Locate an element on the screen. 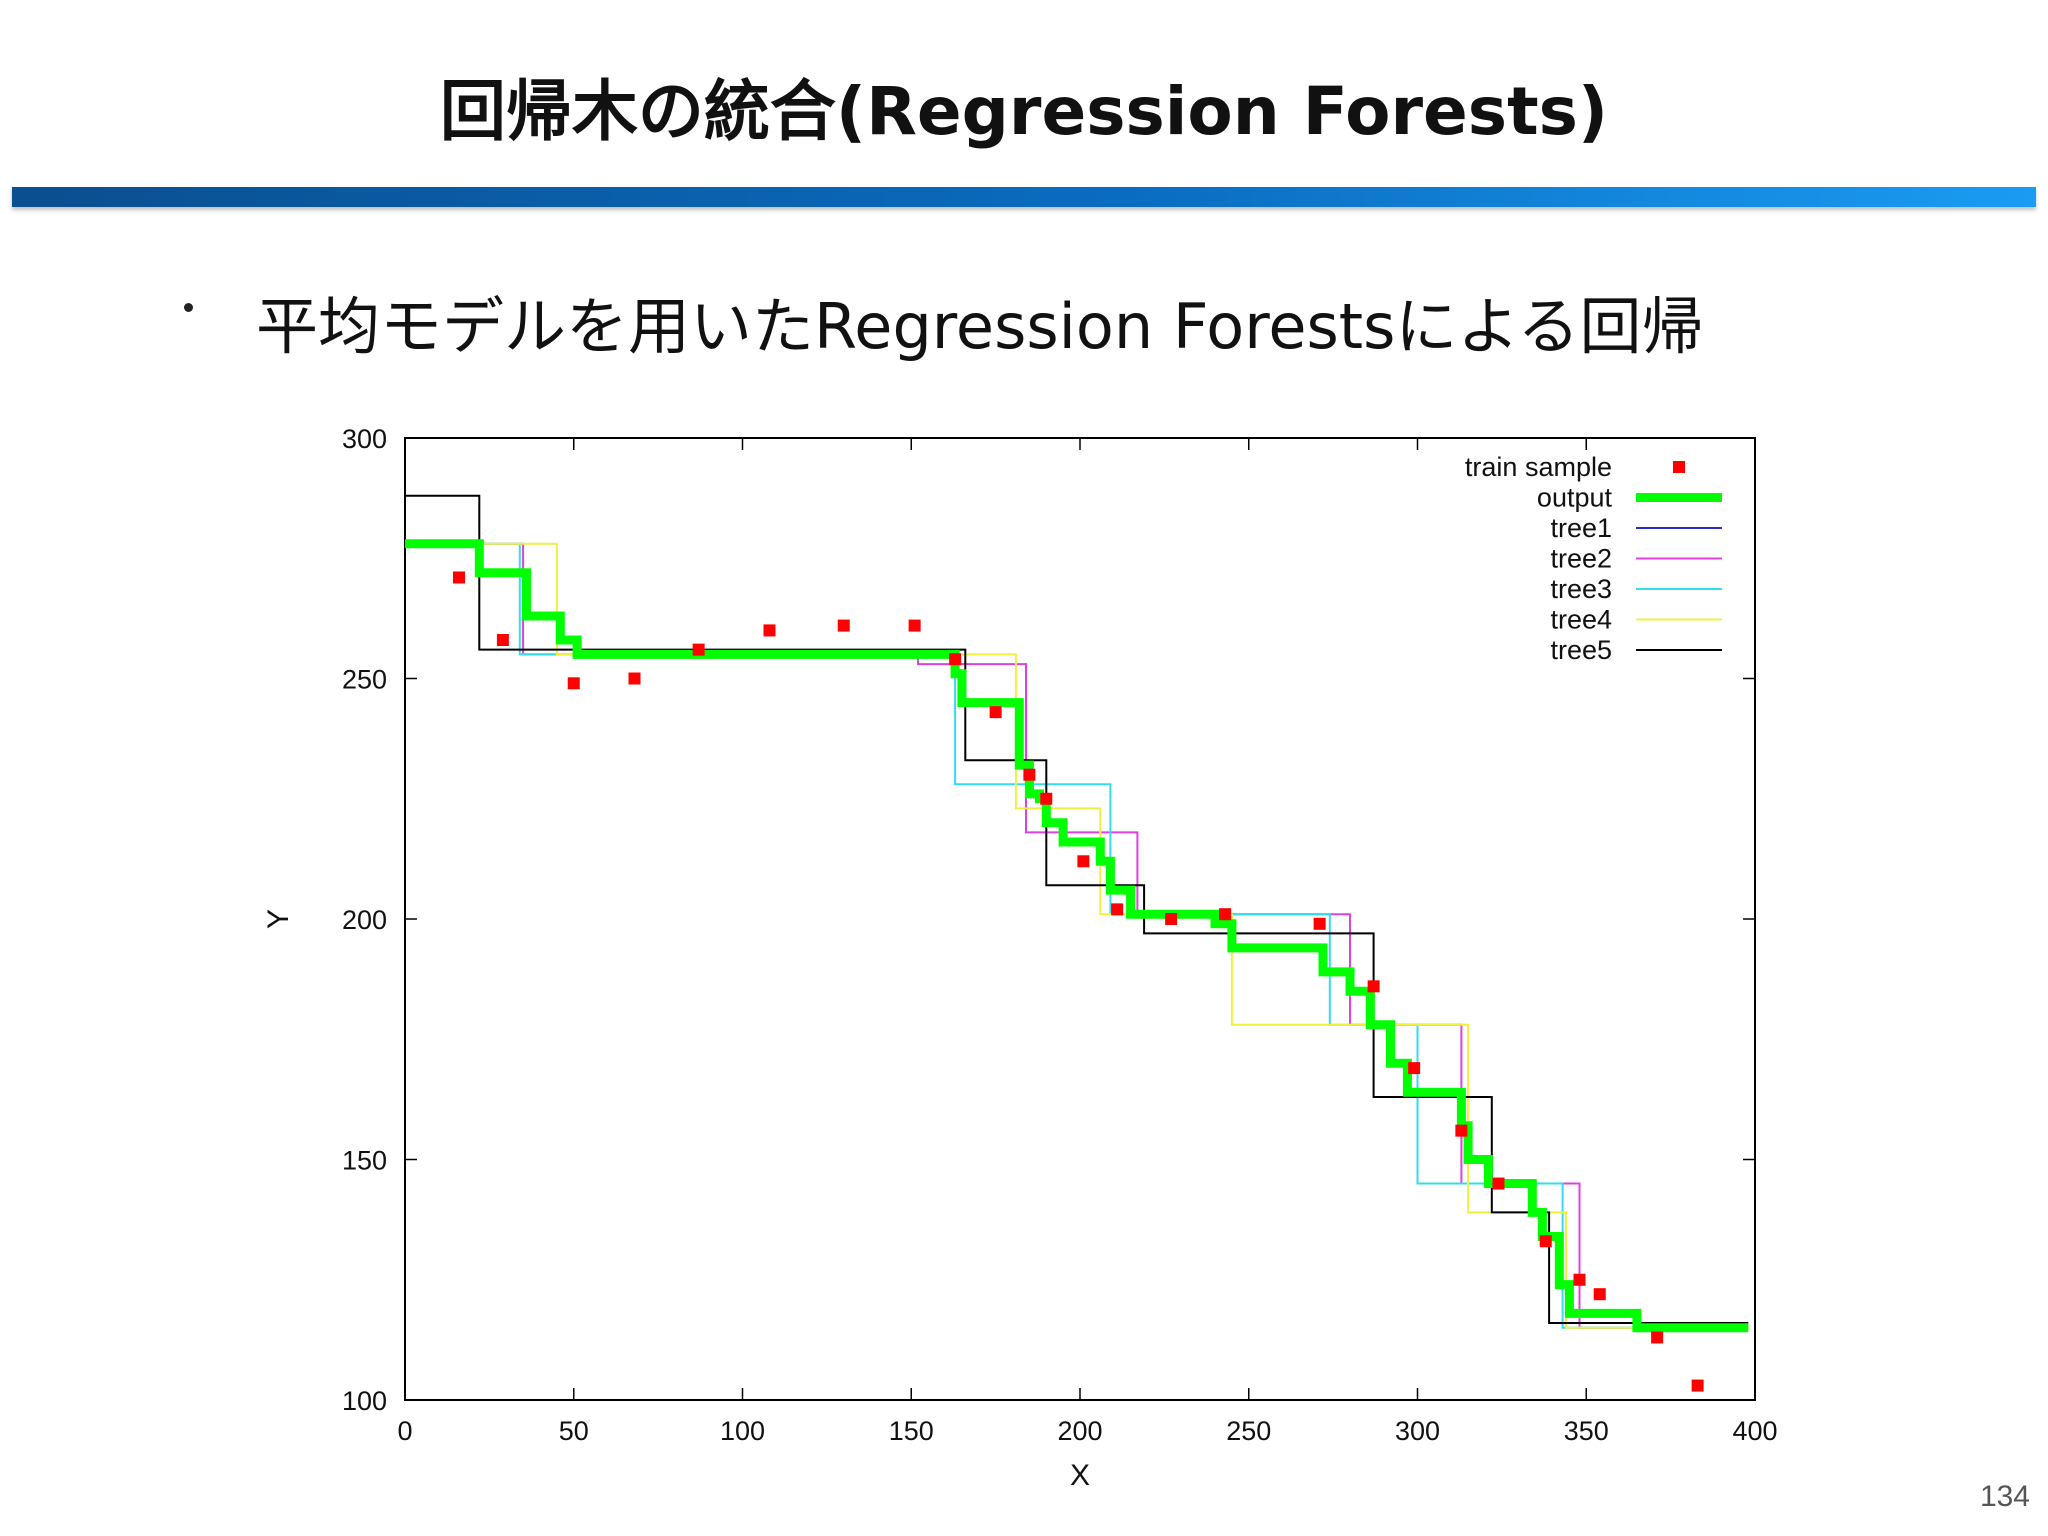 Image resolution: width=2048 pixels, height=1536 pixels. legend-label-tree1: tree1 is located at coordinates (1581, 528).